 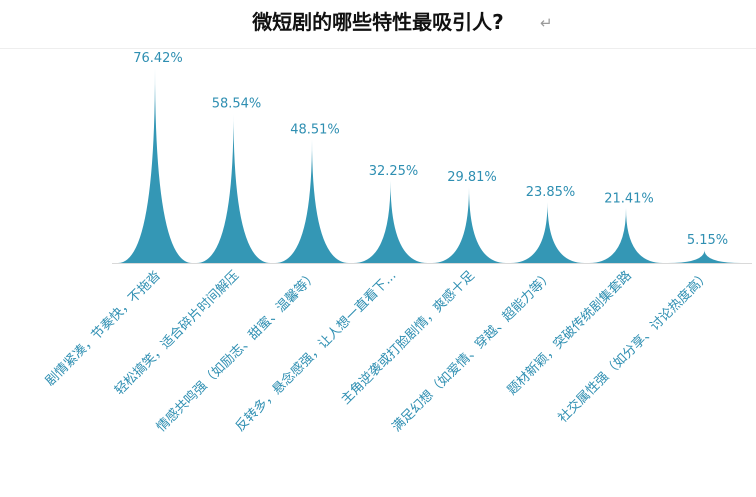 I want to click on value-label-4: 29.81%, so click(x=472, y=177).